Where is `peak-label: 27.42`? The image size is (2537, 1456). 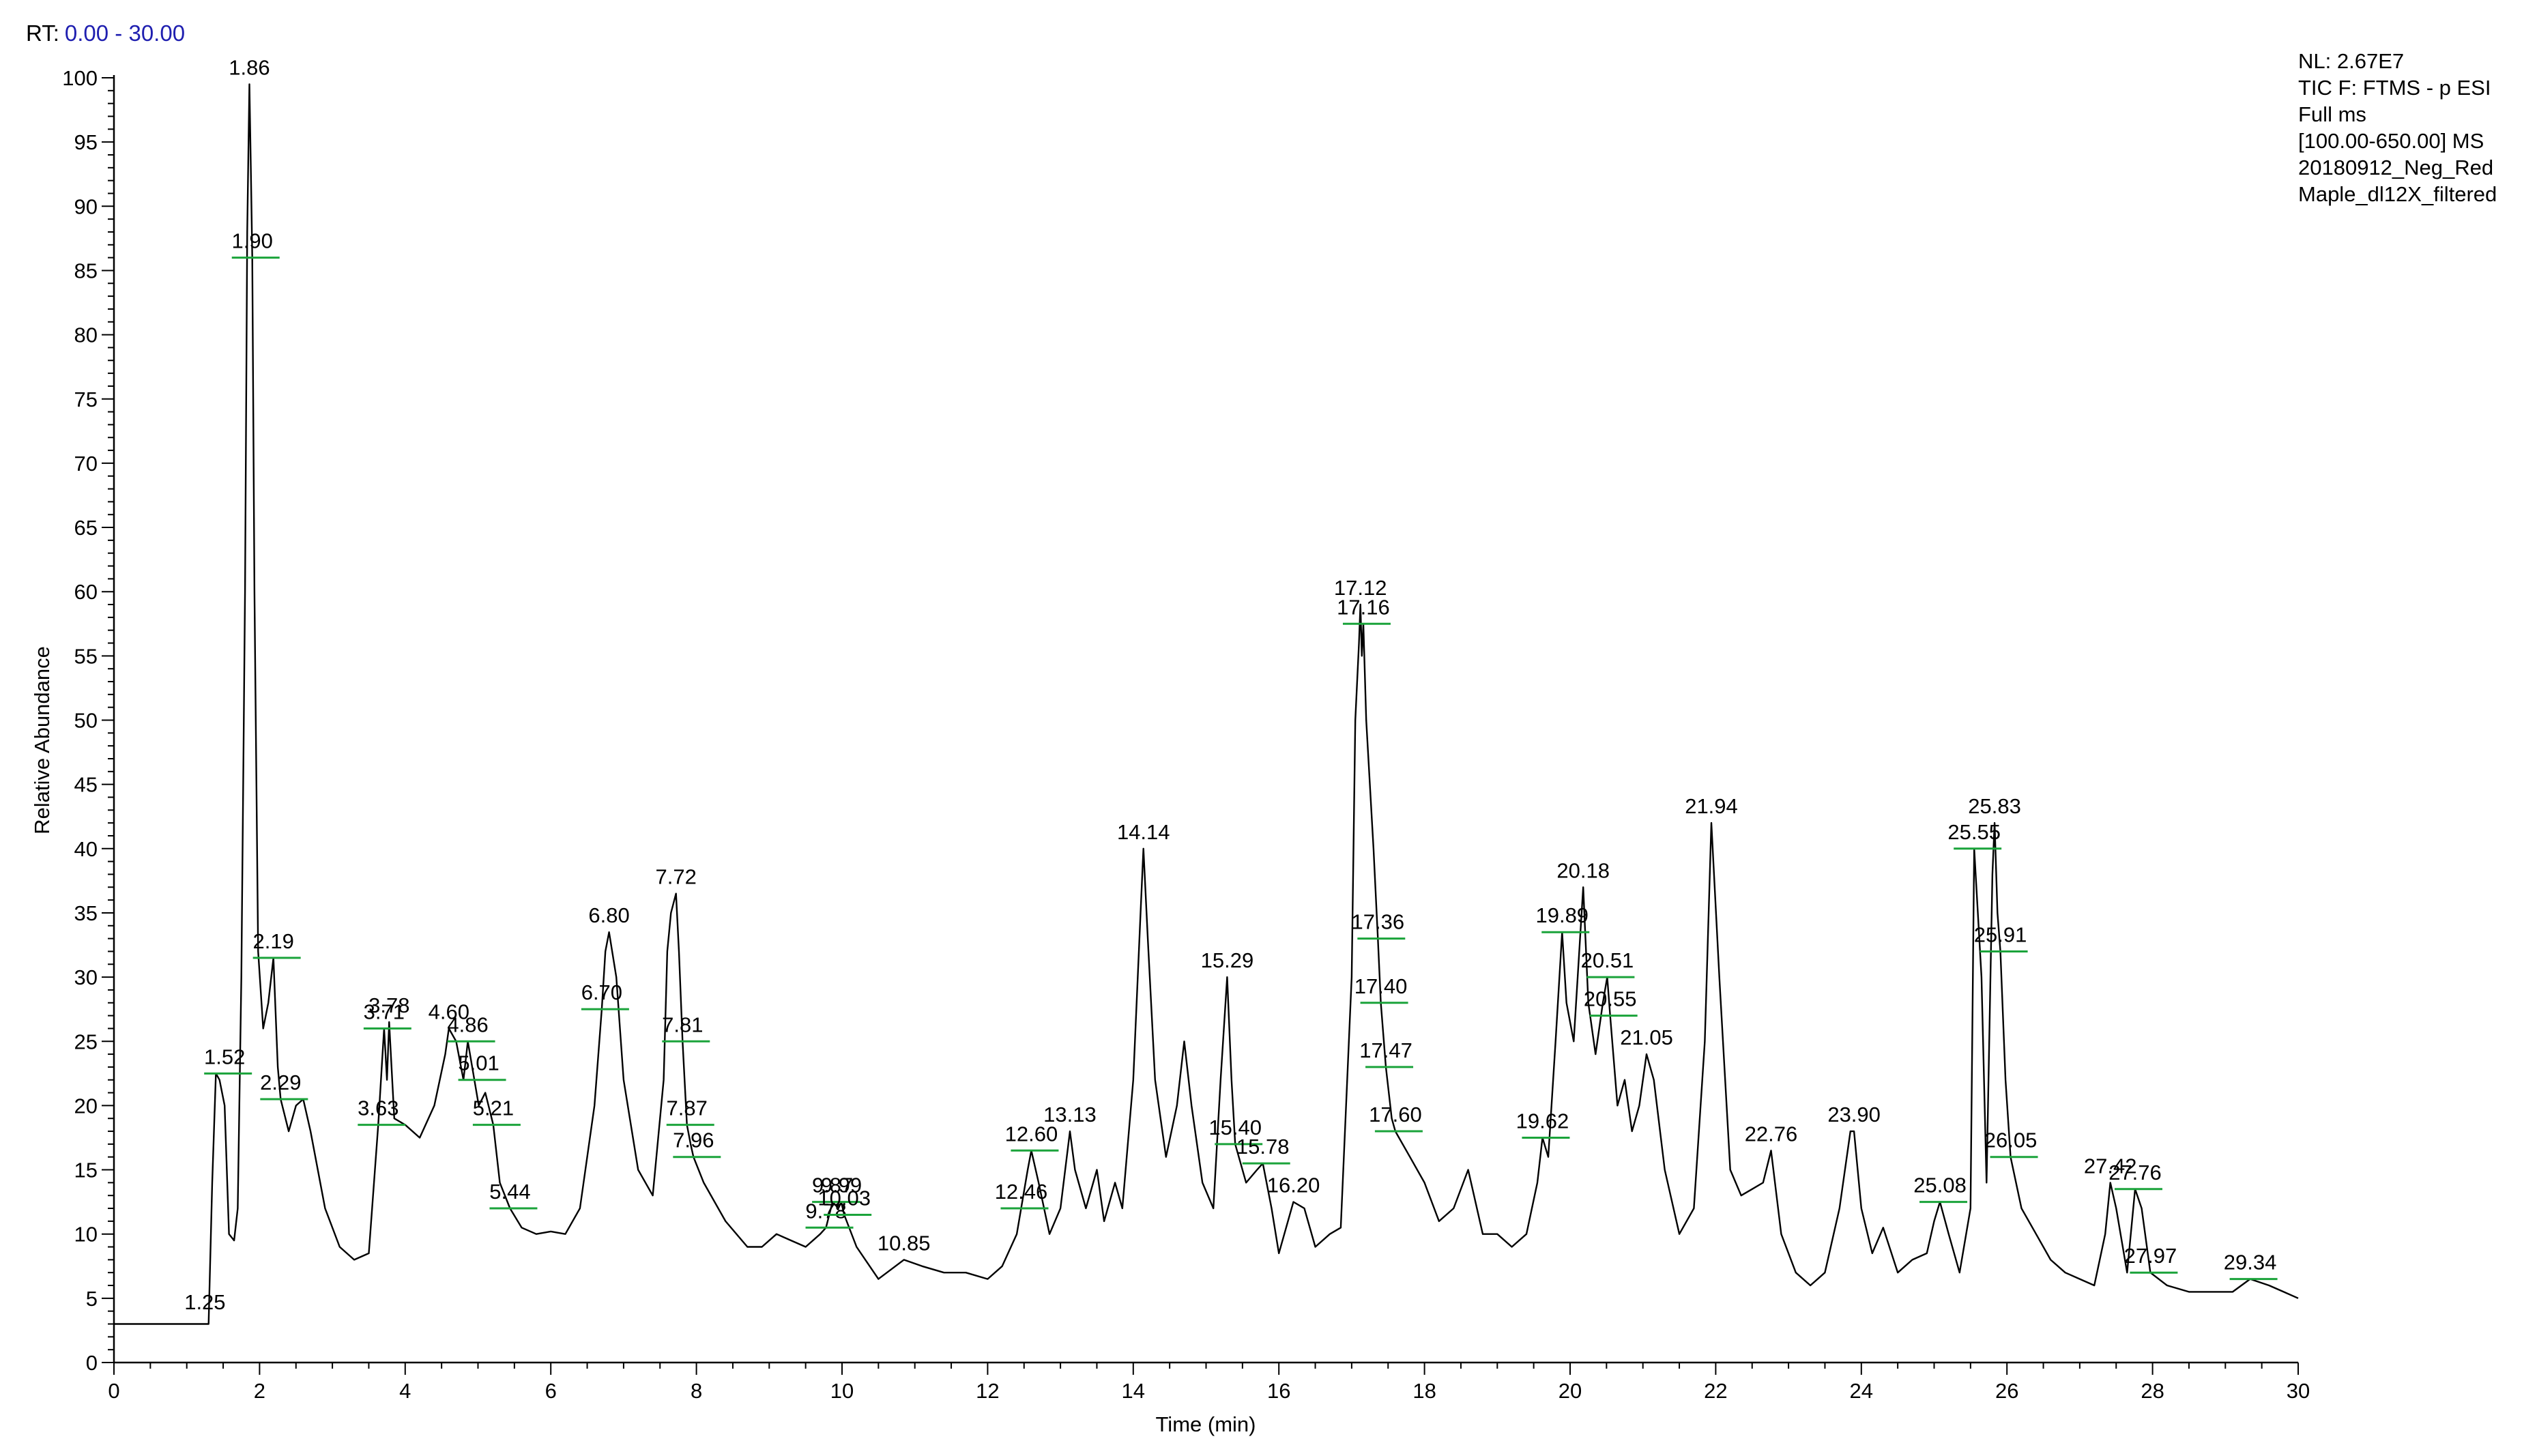 peak-label: 27.42 is located at coordinates (2110, 1166).